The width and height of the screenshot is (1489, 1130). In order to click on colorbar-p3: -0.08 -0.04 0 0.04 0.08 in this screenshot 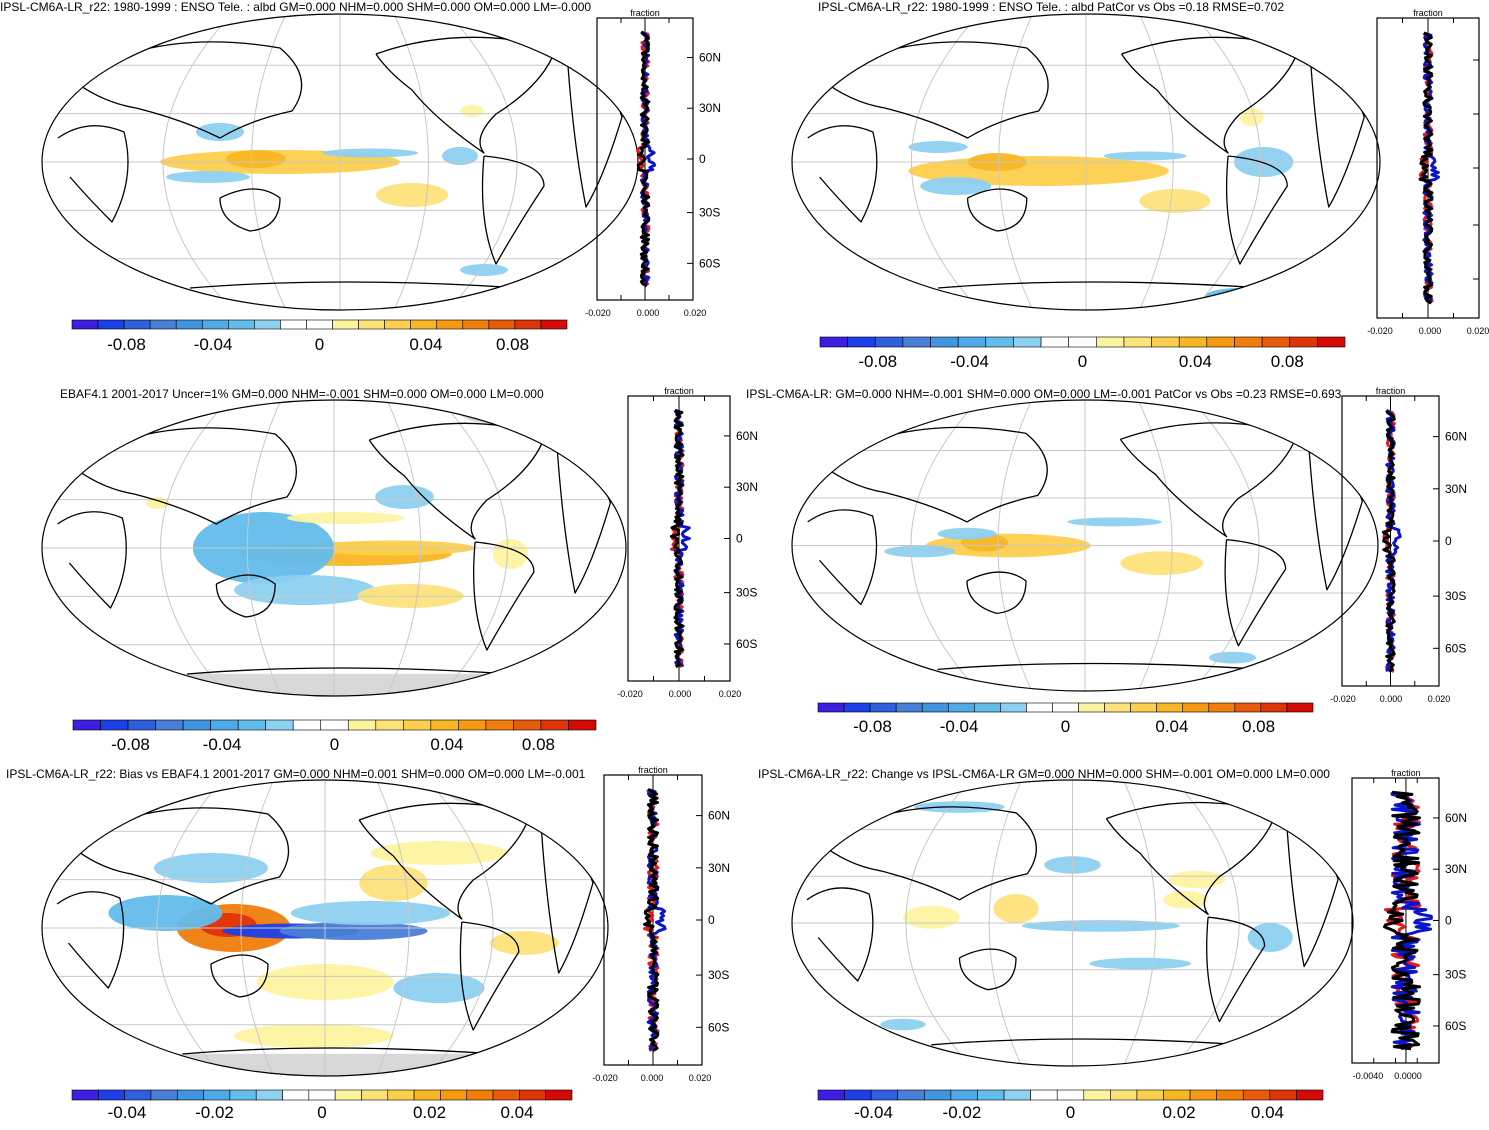, I will do `click(334, 736)`.